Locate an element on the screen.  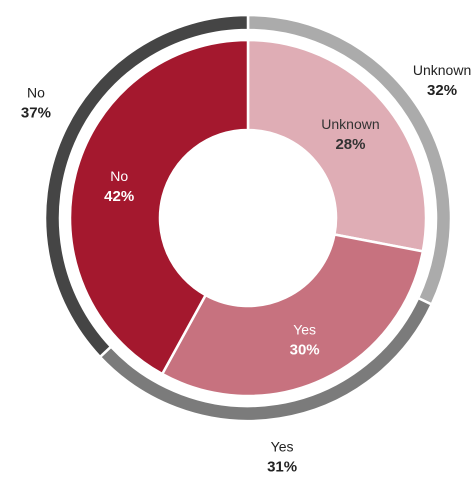
inner-label-unknown: Unknown is located at coordinates (350, 124).